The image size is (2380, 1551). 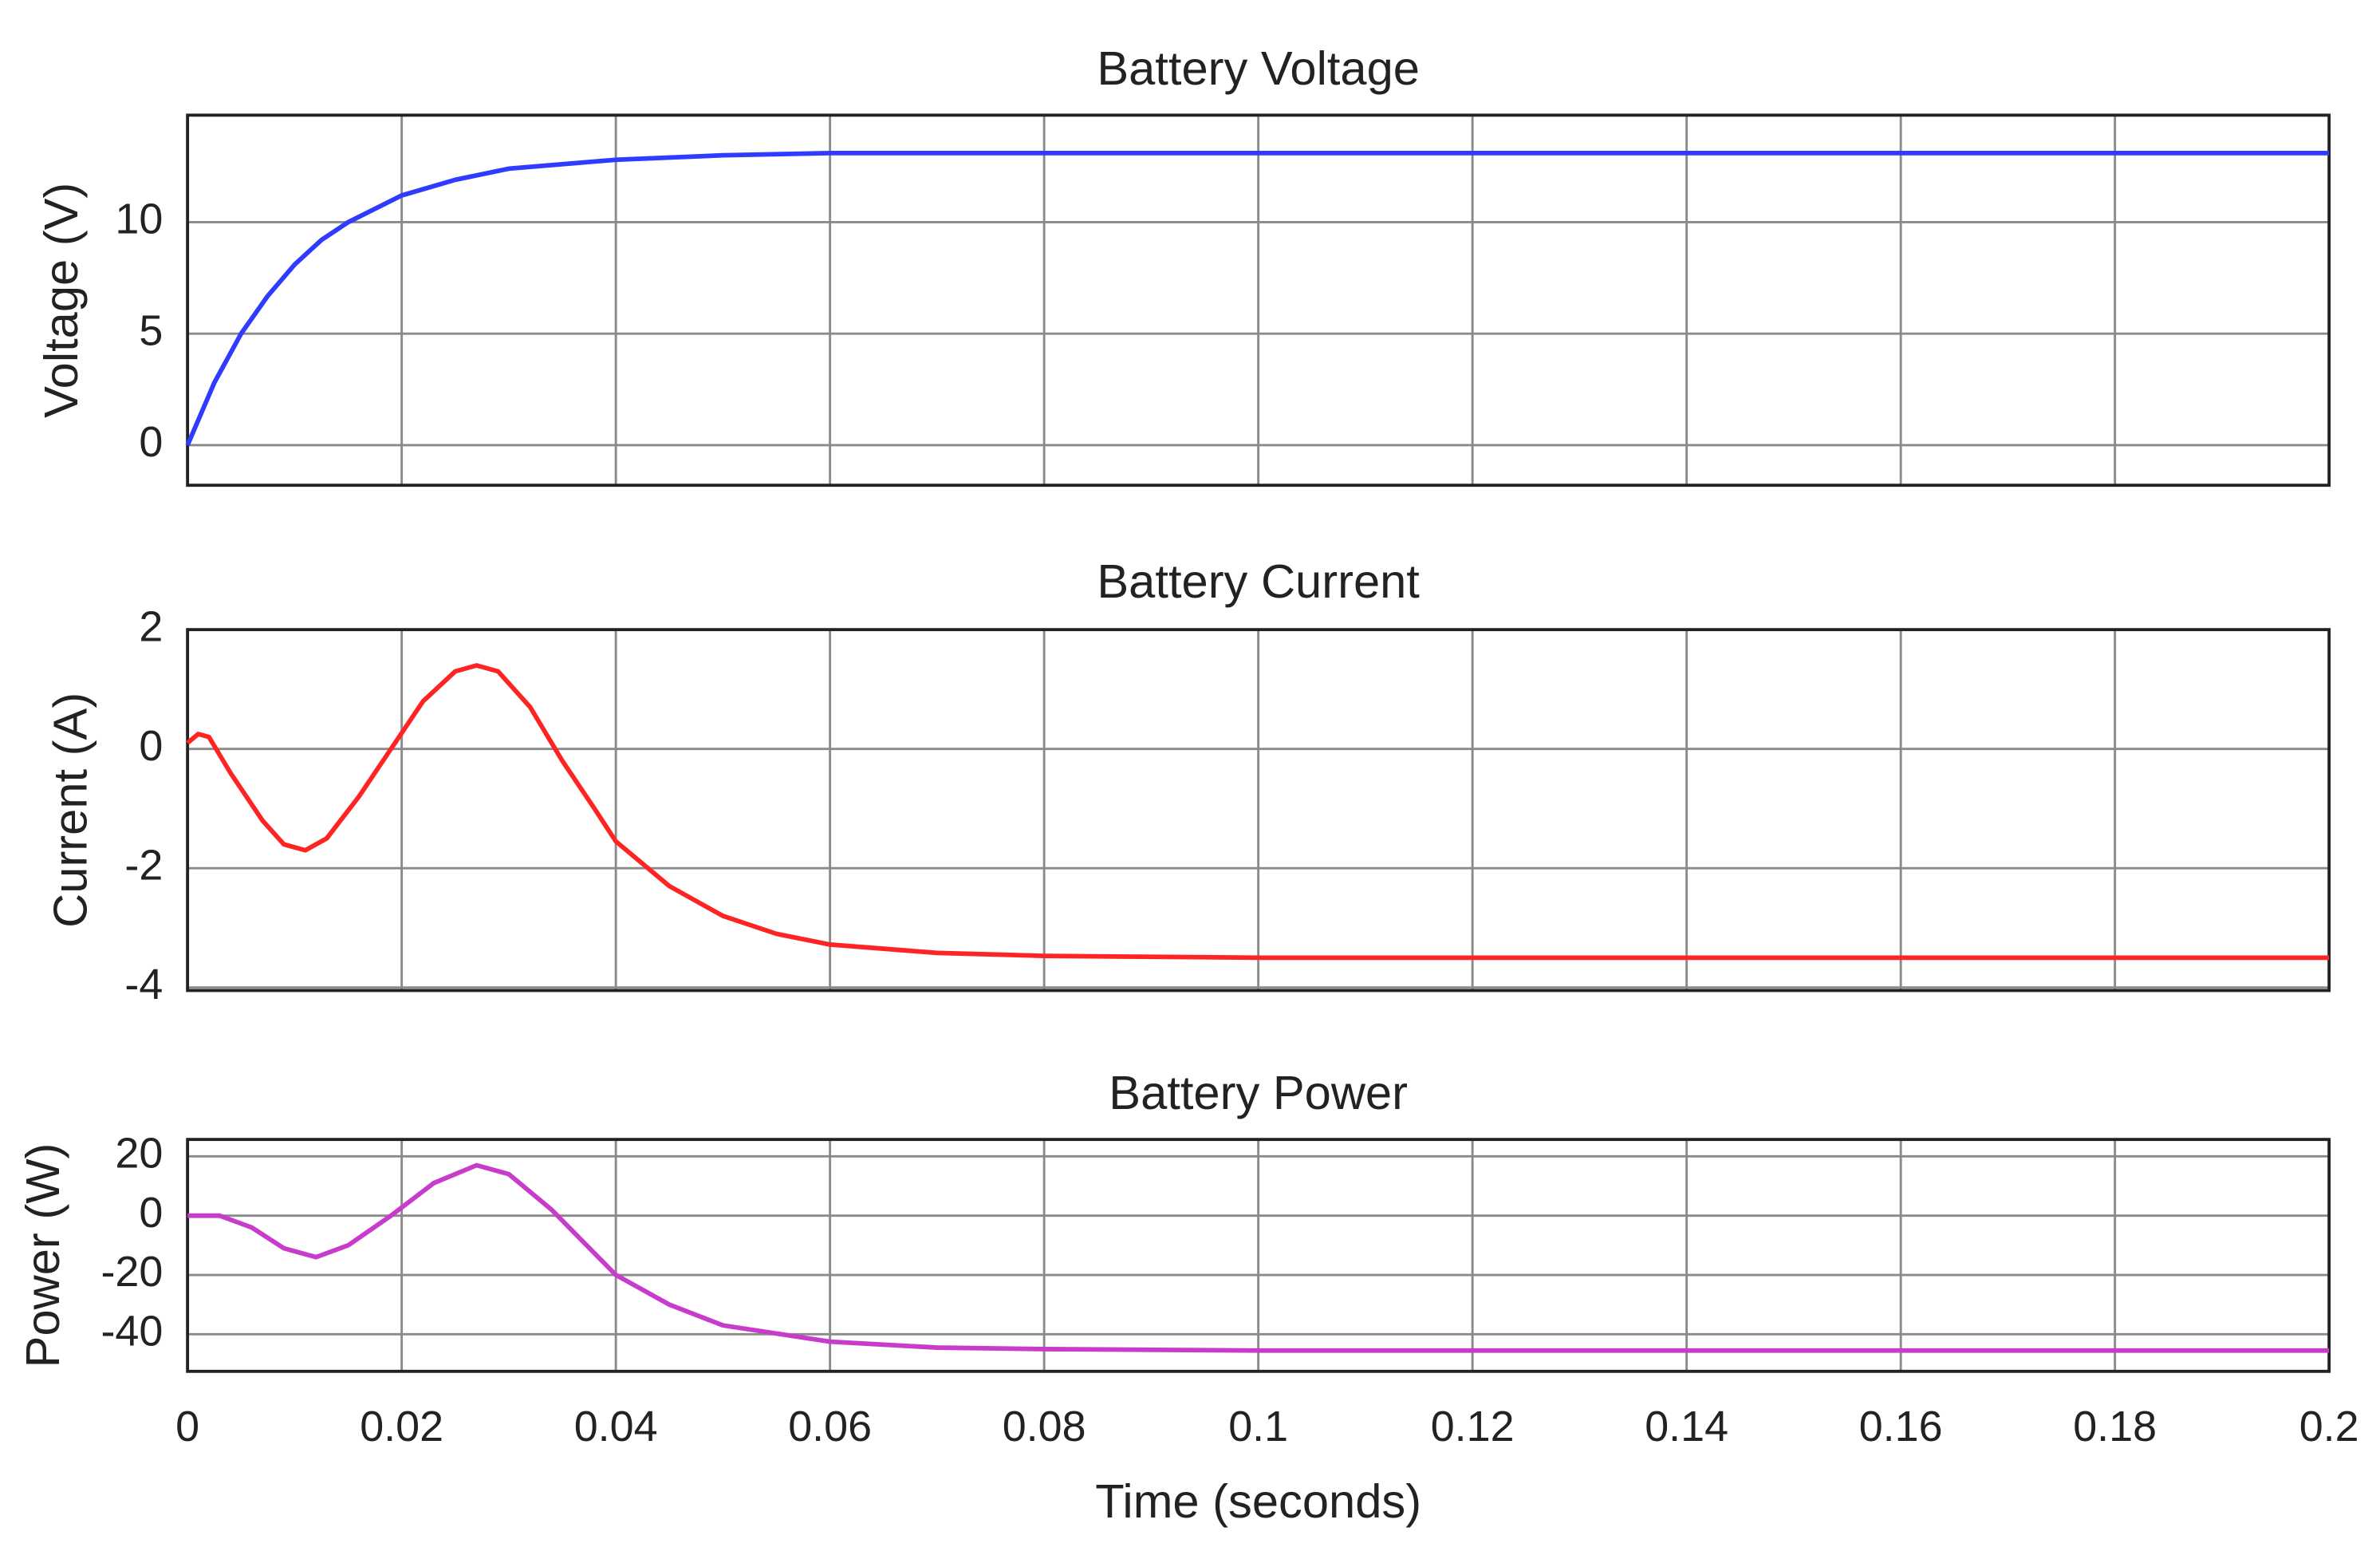 What do you see at coordinates (70, 810) in the screenshot?
I see `y-axis-label: Current (A)` at bounding box center [70, 810].